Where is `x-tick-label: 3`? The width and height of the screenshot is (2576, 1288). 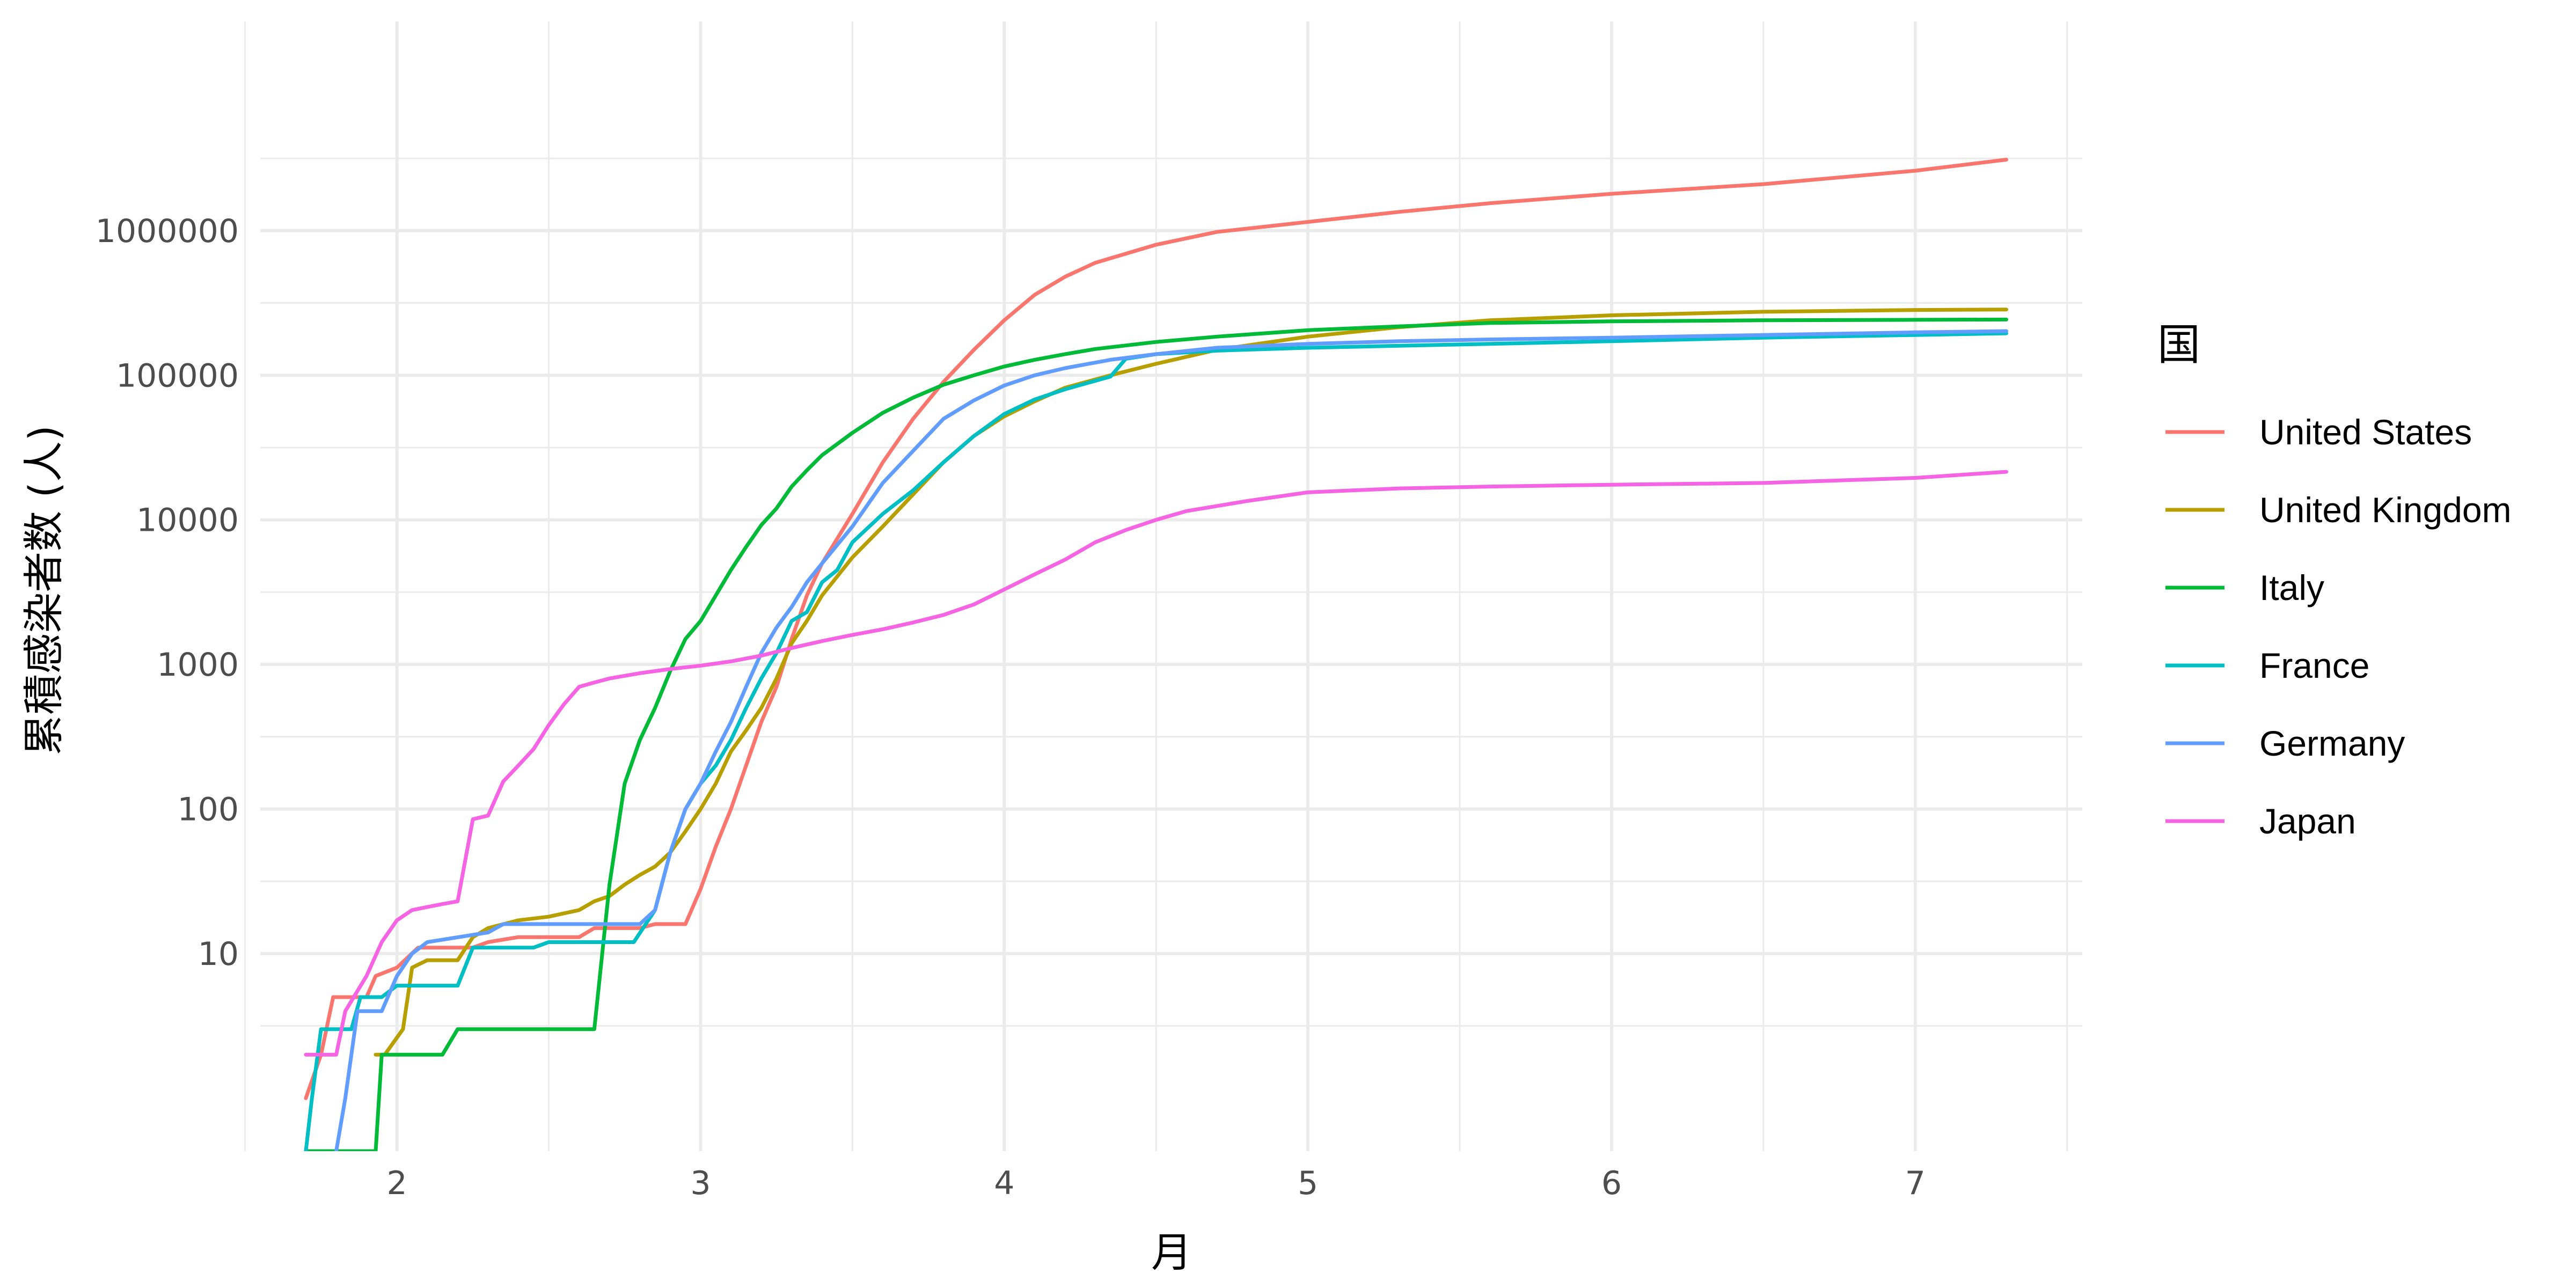 x-tick-label: 3 is located at coordinates (700, 1183).